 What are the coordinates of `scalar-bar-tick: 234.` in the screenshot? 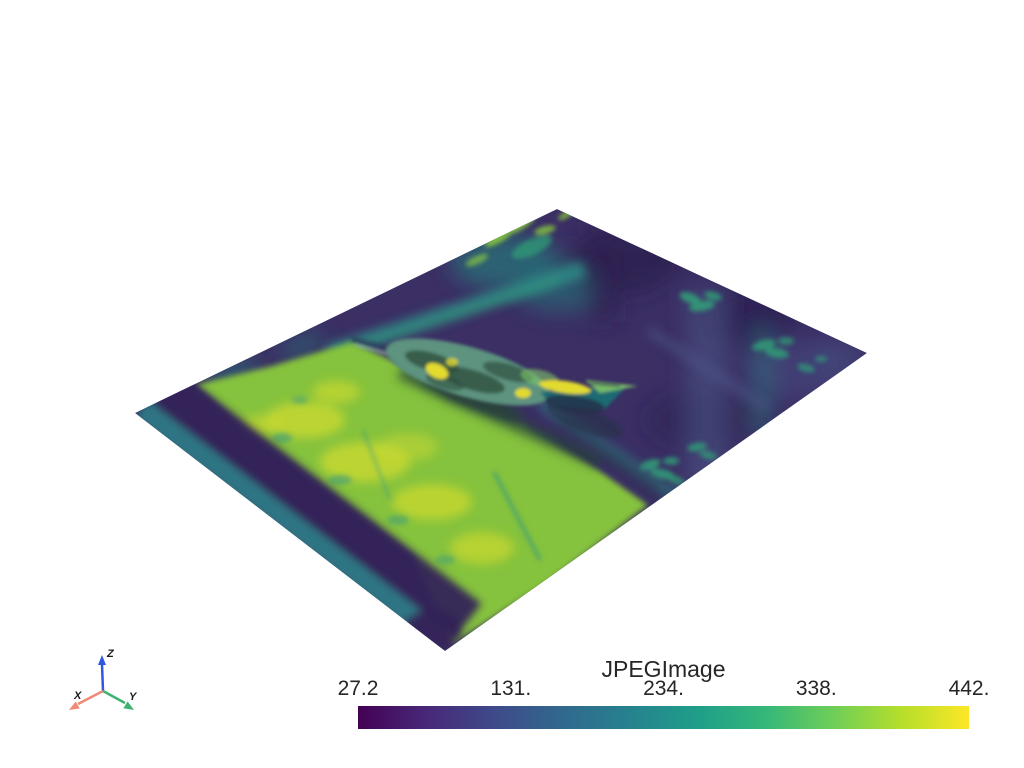 It's located at (663, 688).